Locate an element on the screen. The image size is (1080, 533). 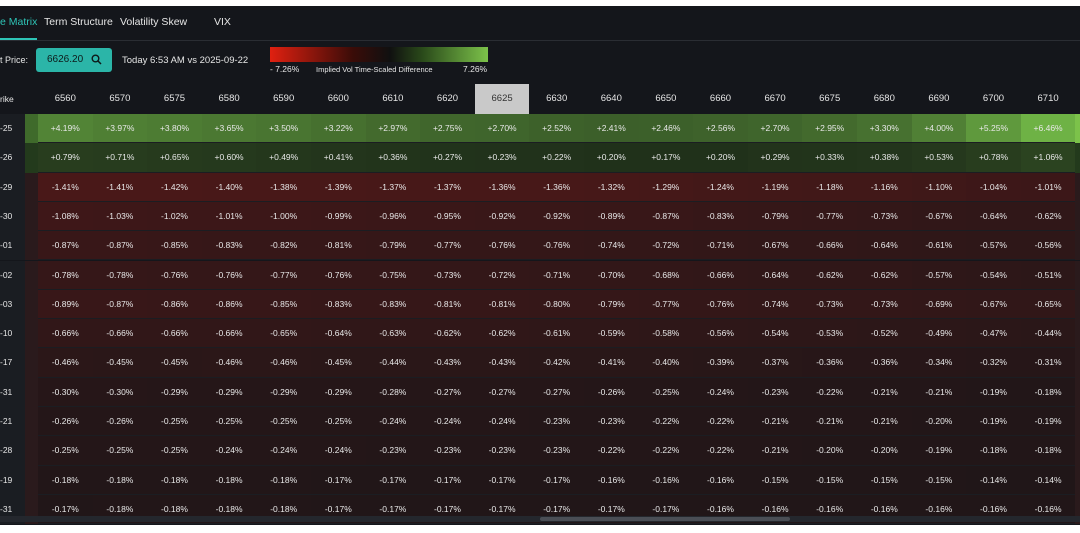
column-header: 6600 is located at coordinates (338, 98).